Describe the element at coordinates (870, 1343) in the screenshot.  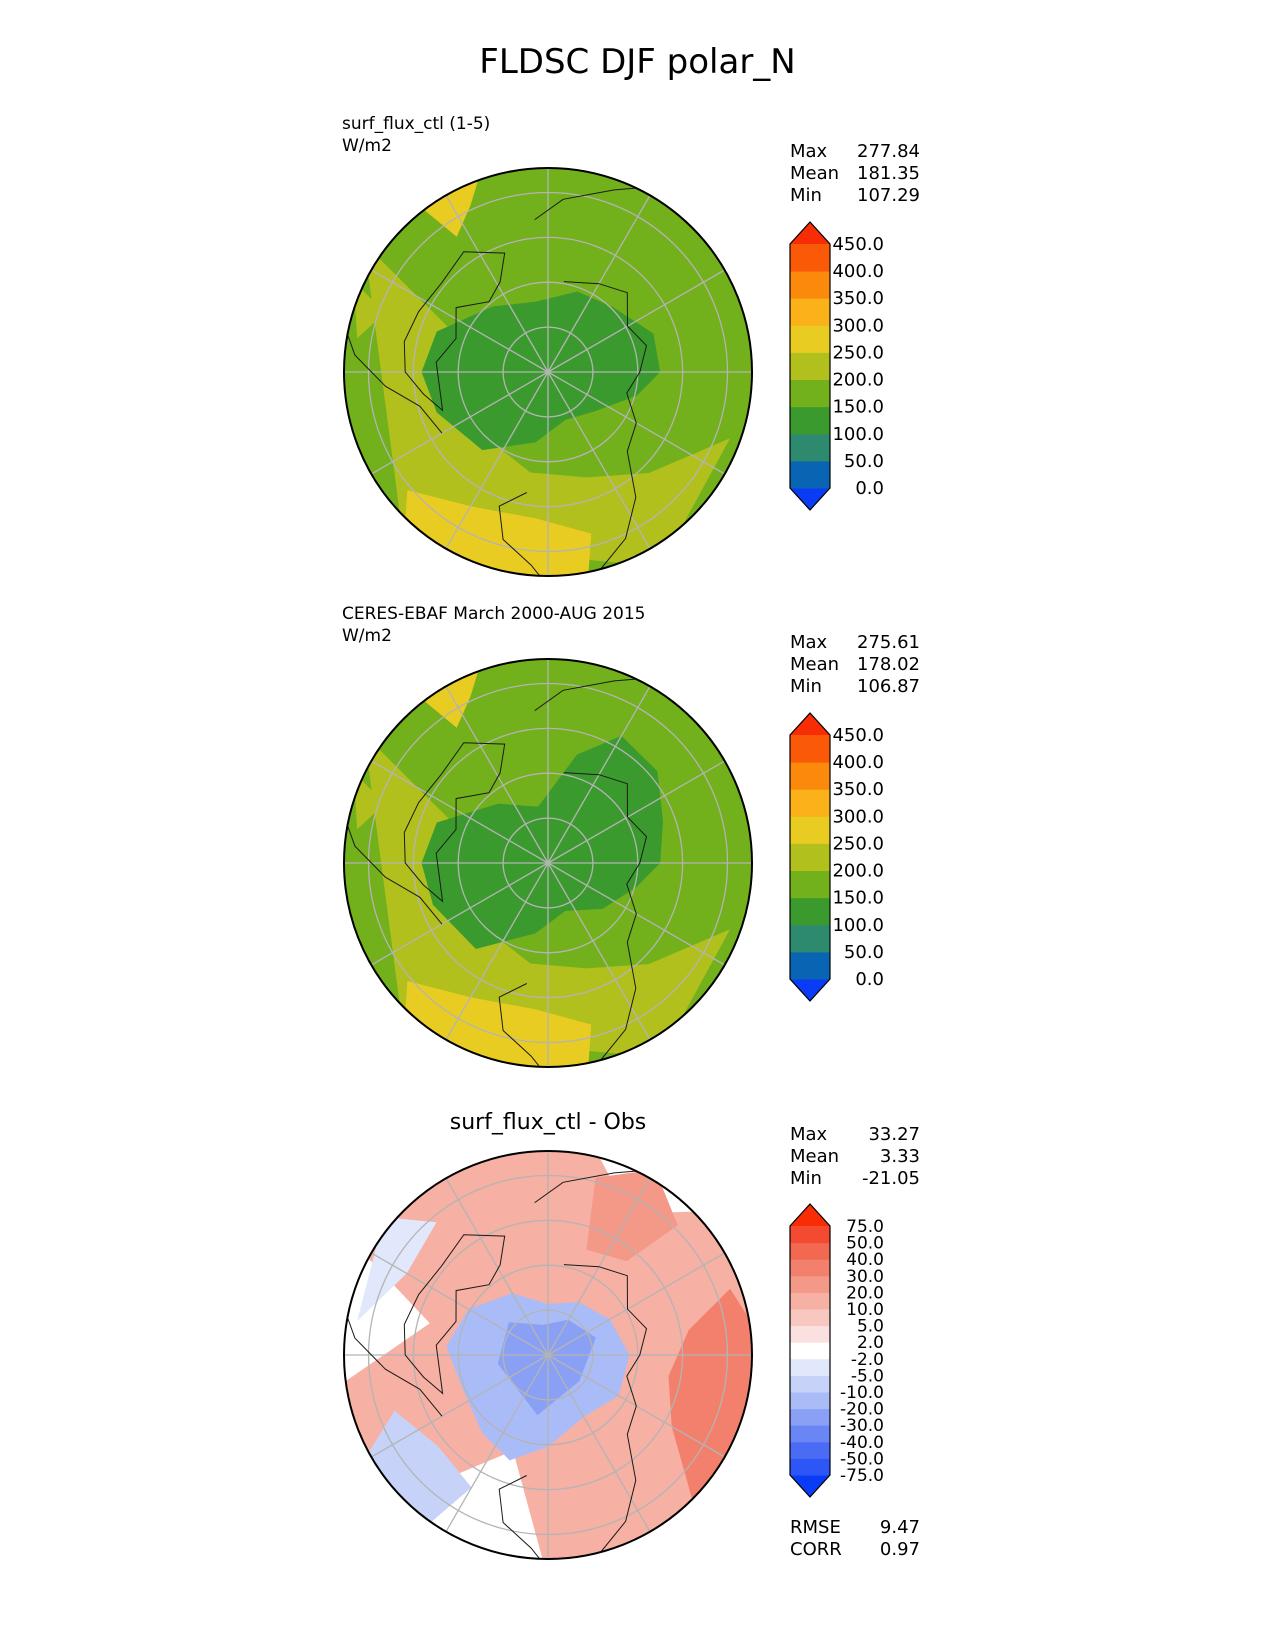
I see `colorbar-tick-label: 2.0` at that location.